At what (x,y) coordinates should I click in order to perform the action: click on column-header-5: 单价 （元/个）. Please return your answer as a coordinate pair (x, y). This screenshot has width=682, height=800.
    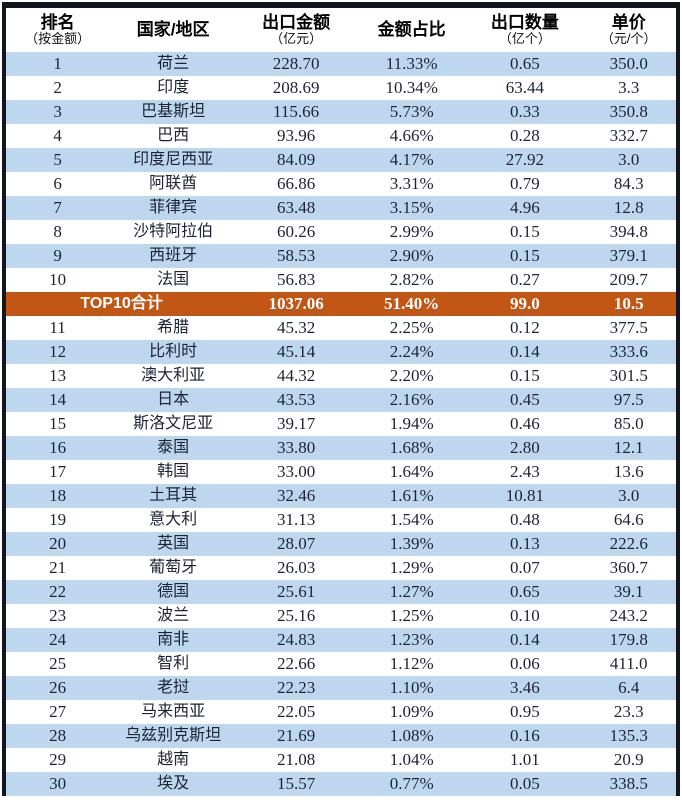
    Looking at the image, I should click on (628, 30).